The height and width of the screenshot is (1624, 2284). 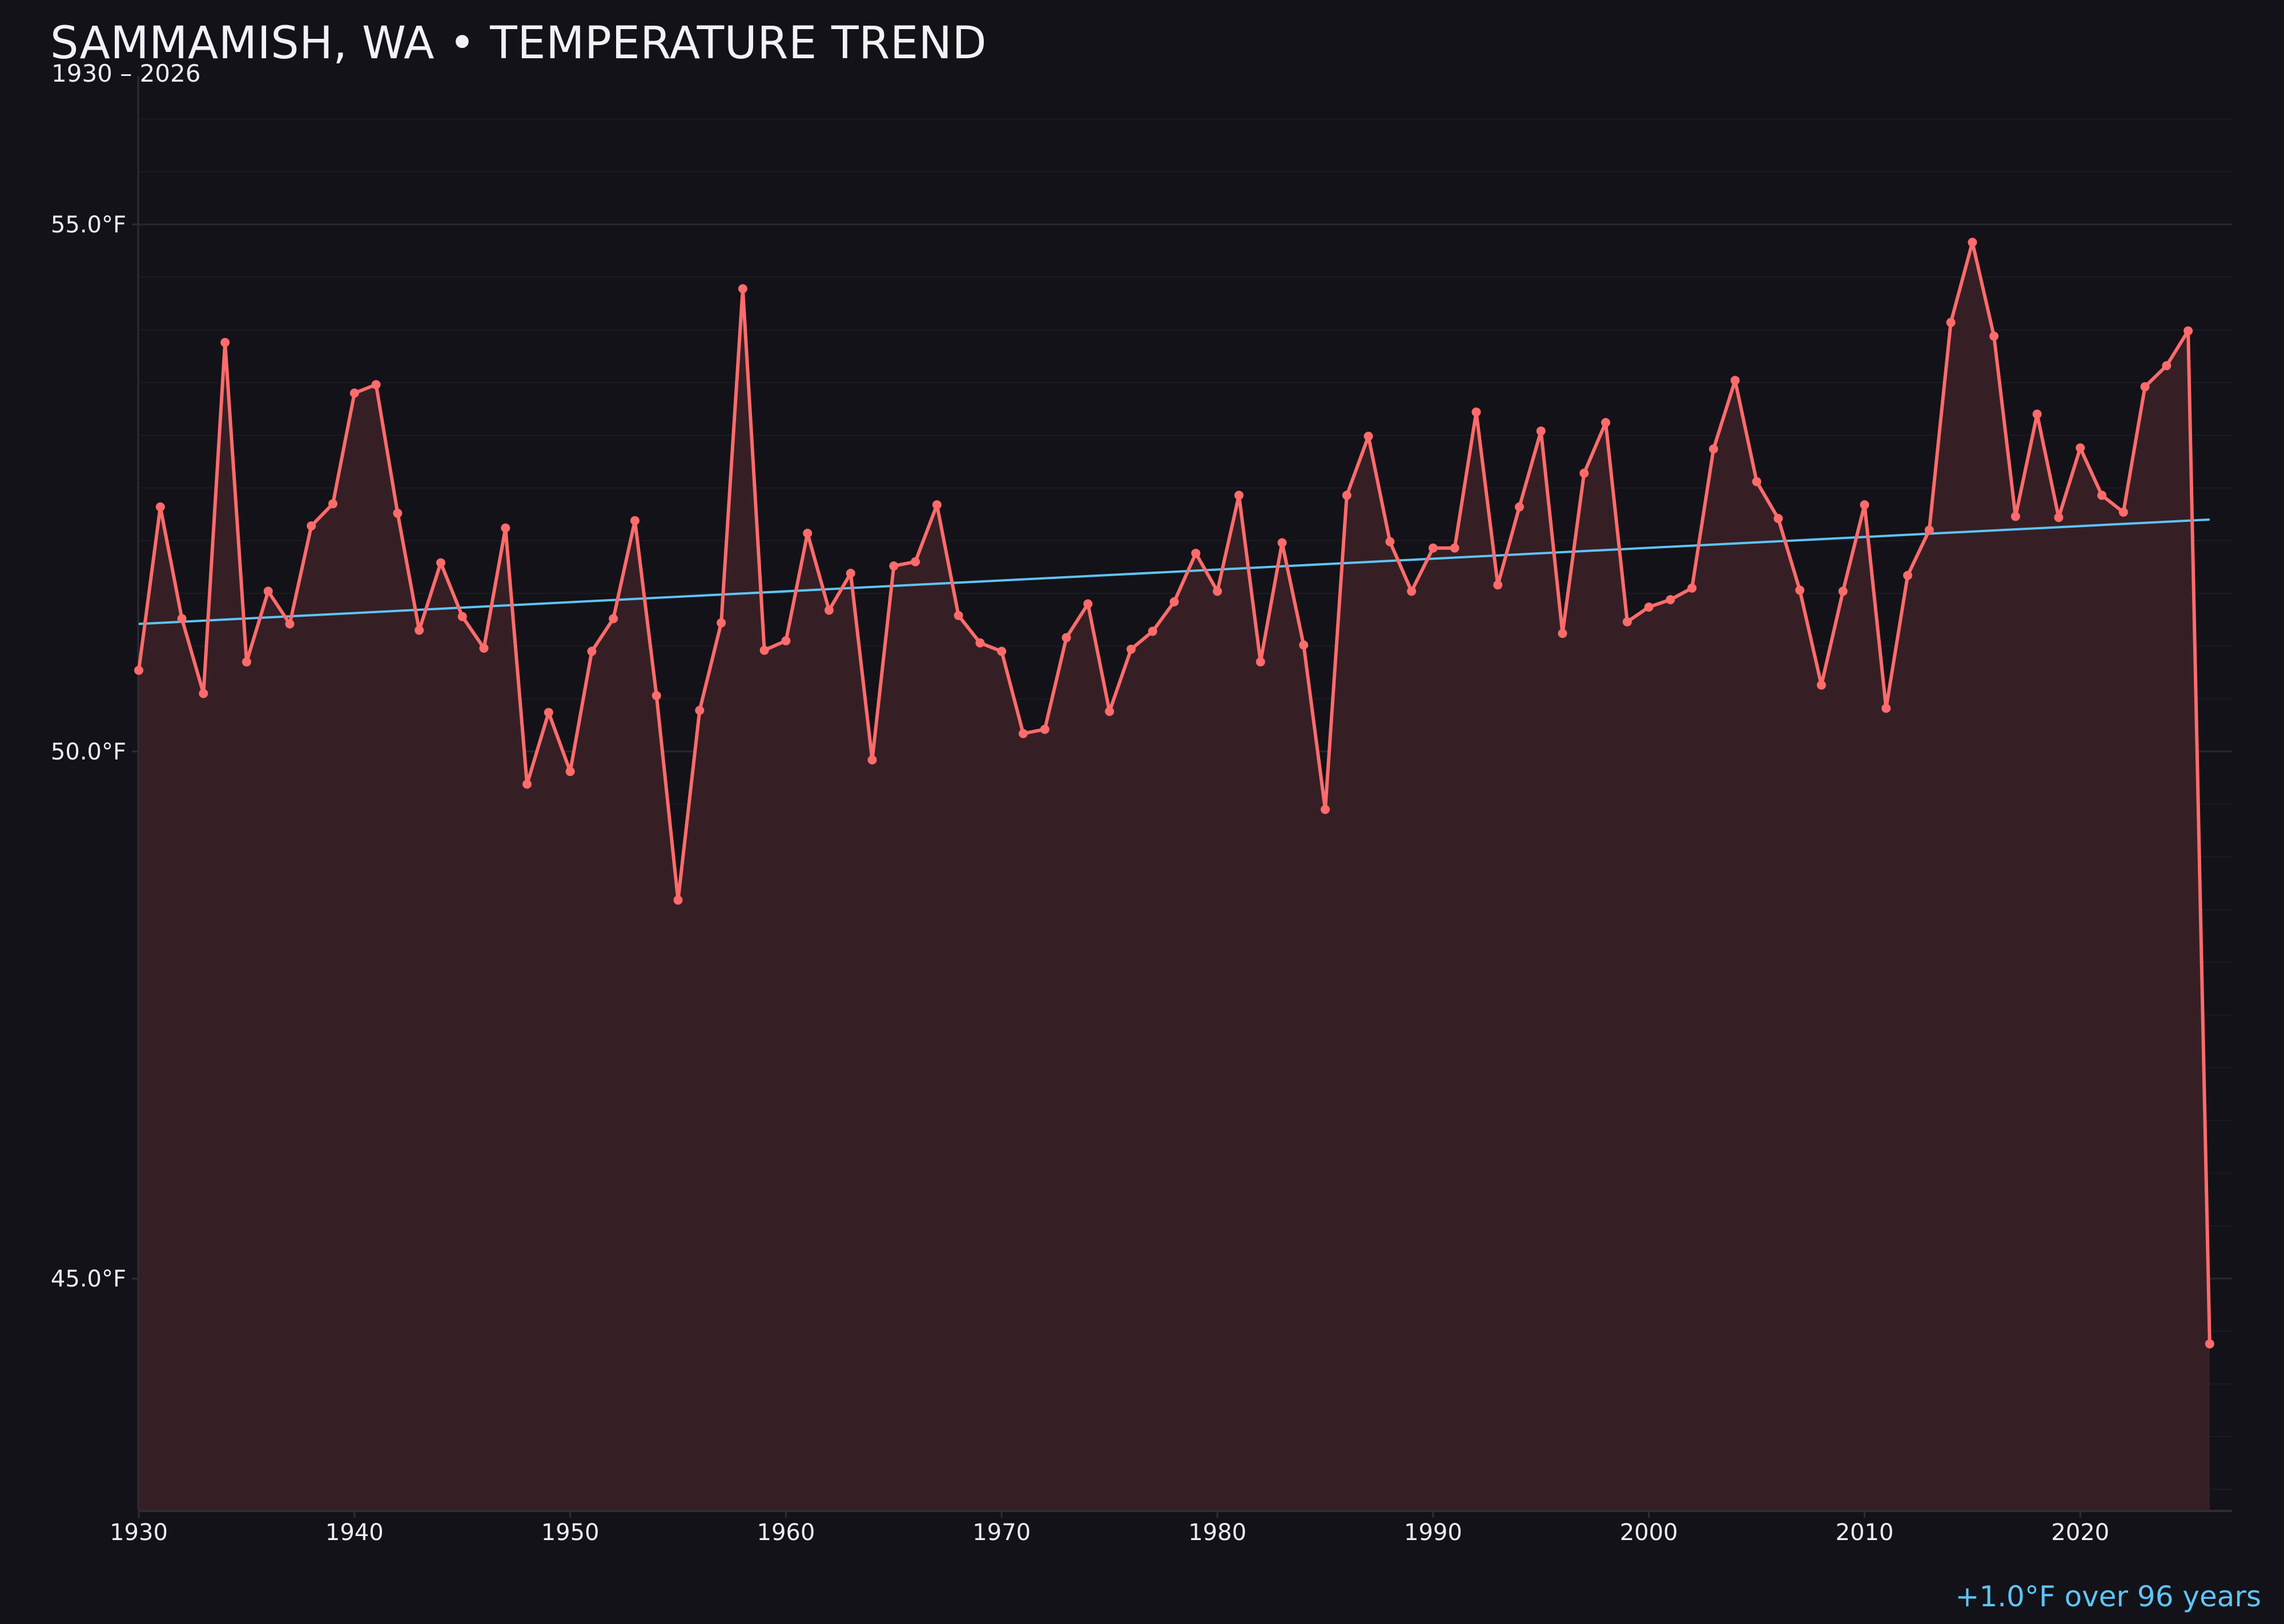 I want to click on data-point-1973, so click(x=1066, y=637).